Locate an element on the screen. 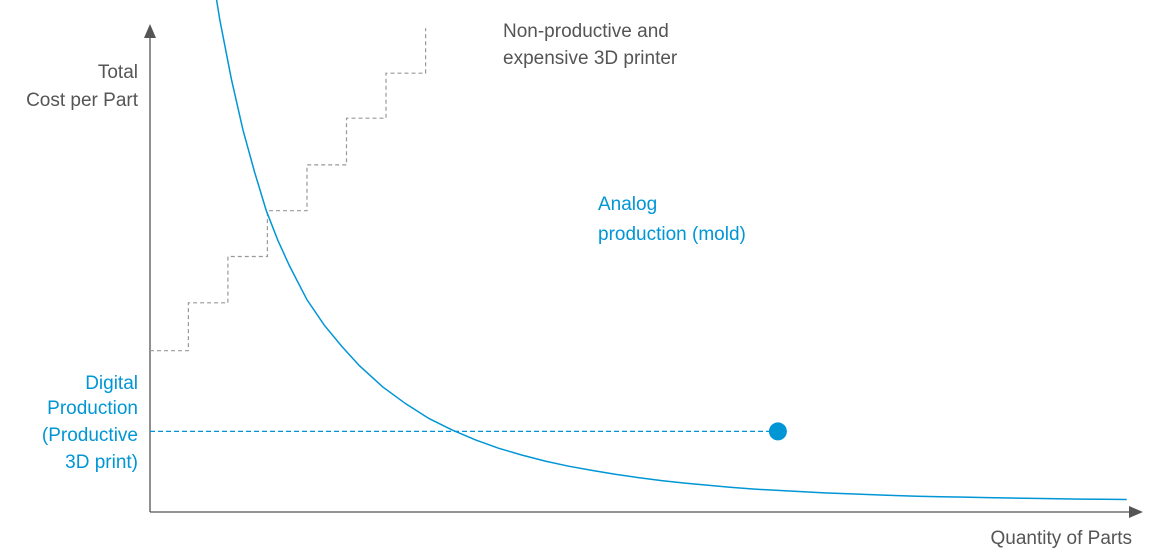 The width and height of the screenshot is (1154, 553). digital-label-line-3: (Productive is located at coordinates (90, 435).